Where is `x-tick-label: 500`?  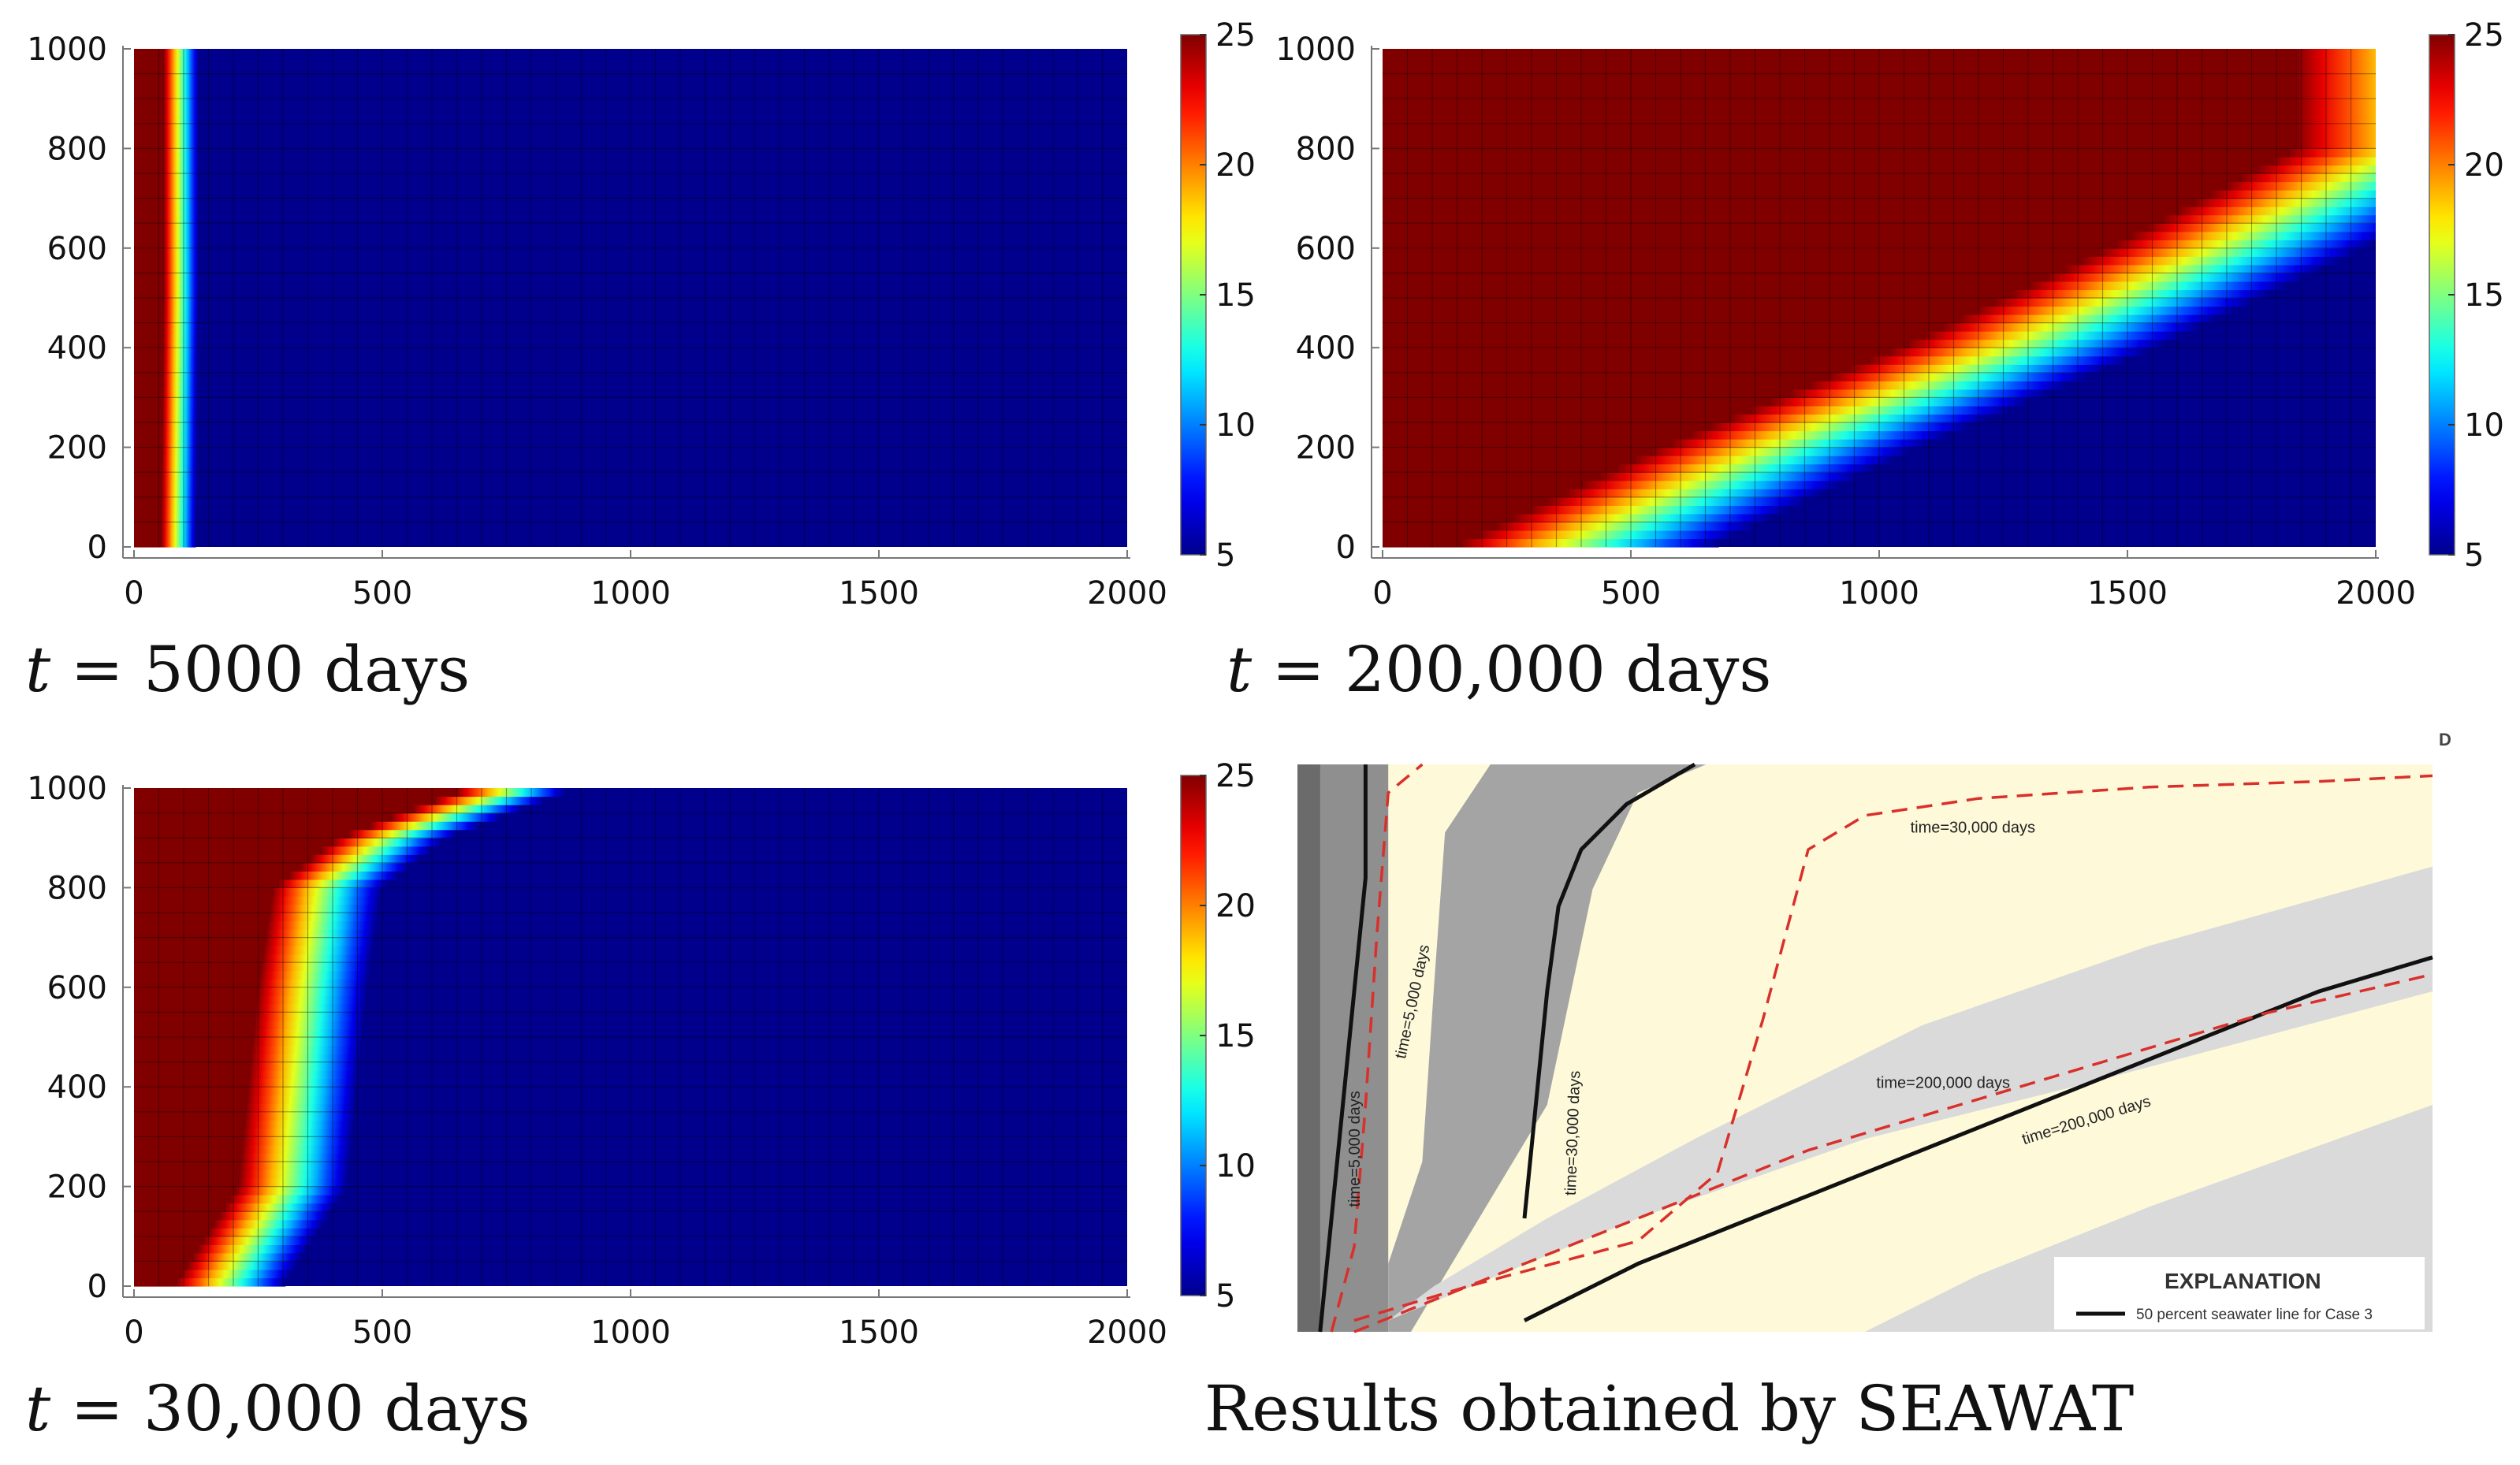 x-tick-label: 500 is located at coordinates (382, 593).